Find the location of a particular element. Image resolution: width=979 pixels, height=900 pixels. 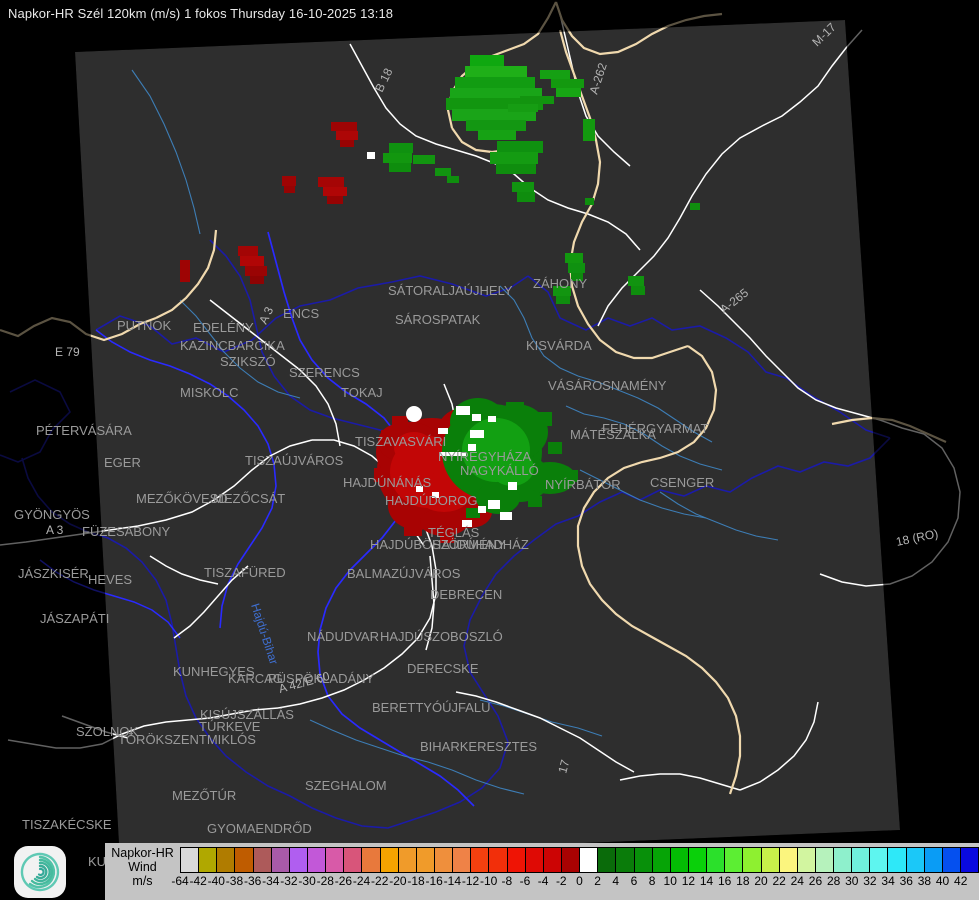

city-label: SZERENCS is located at coordinates (324, 372).